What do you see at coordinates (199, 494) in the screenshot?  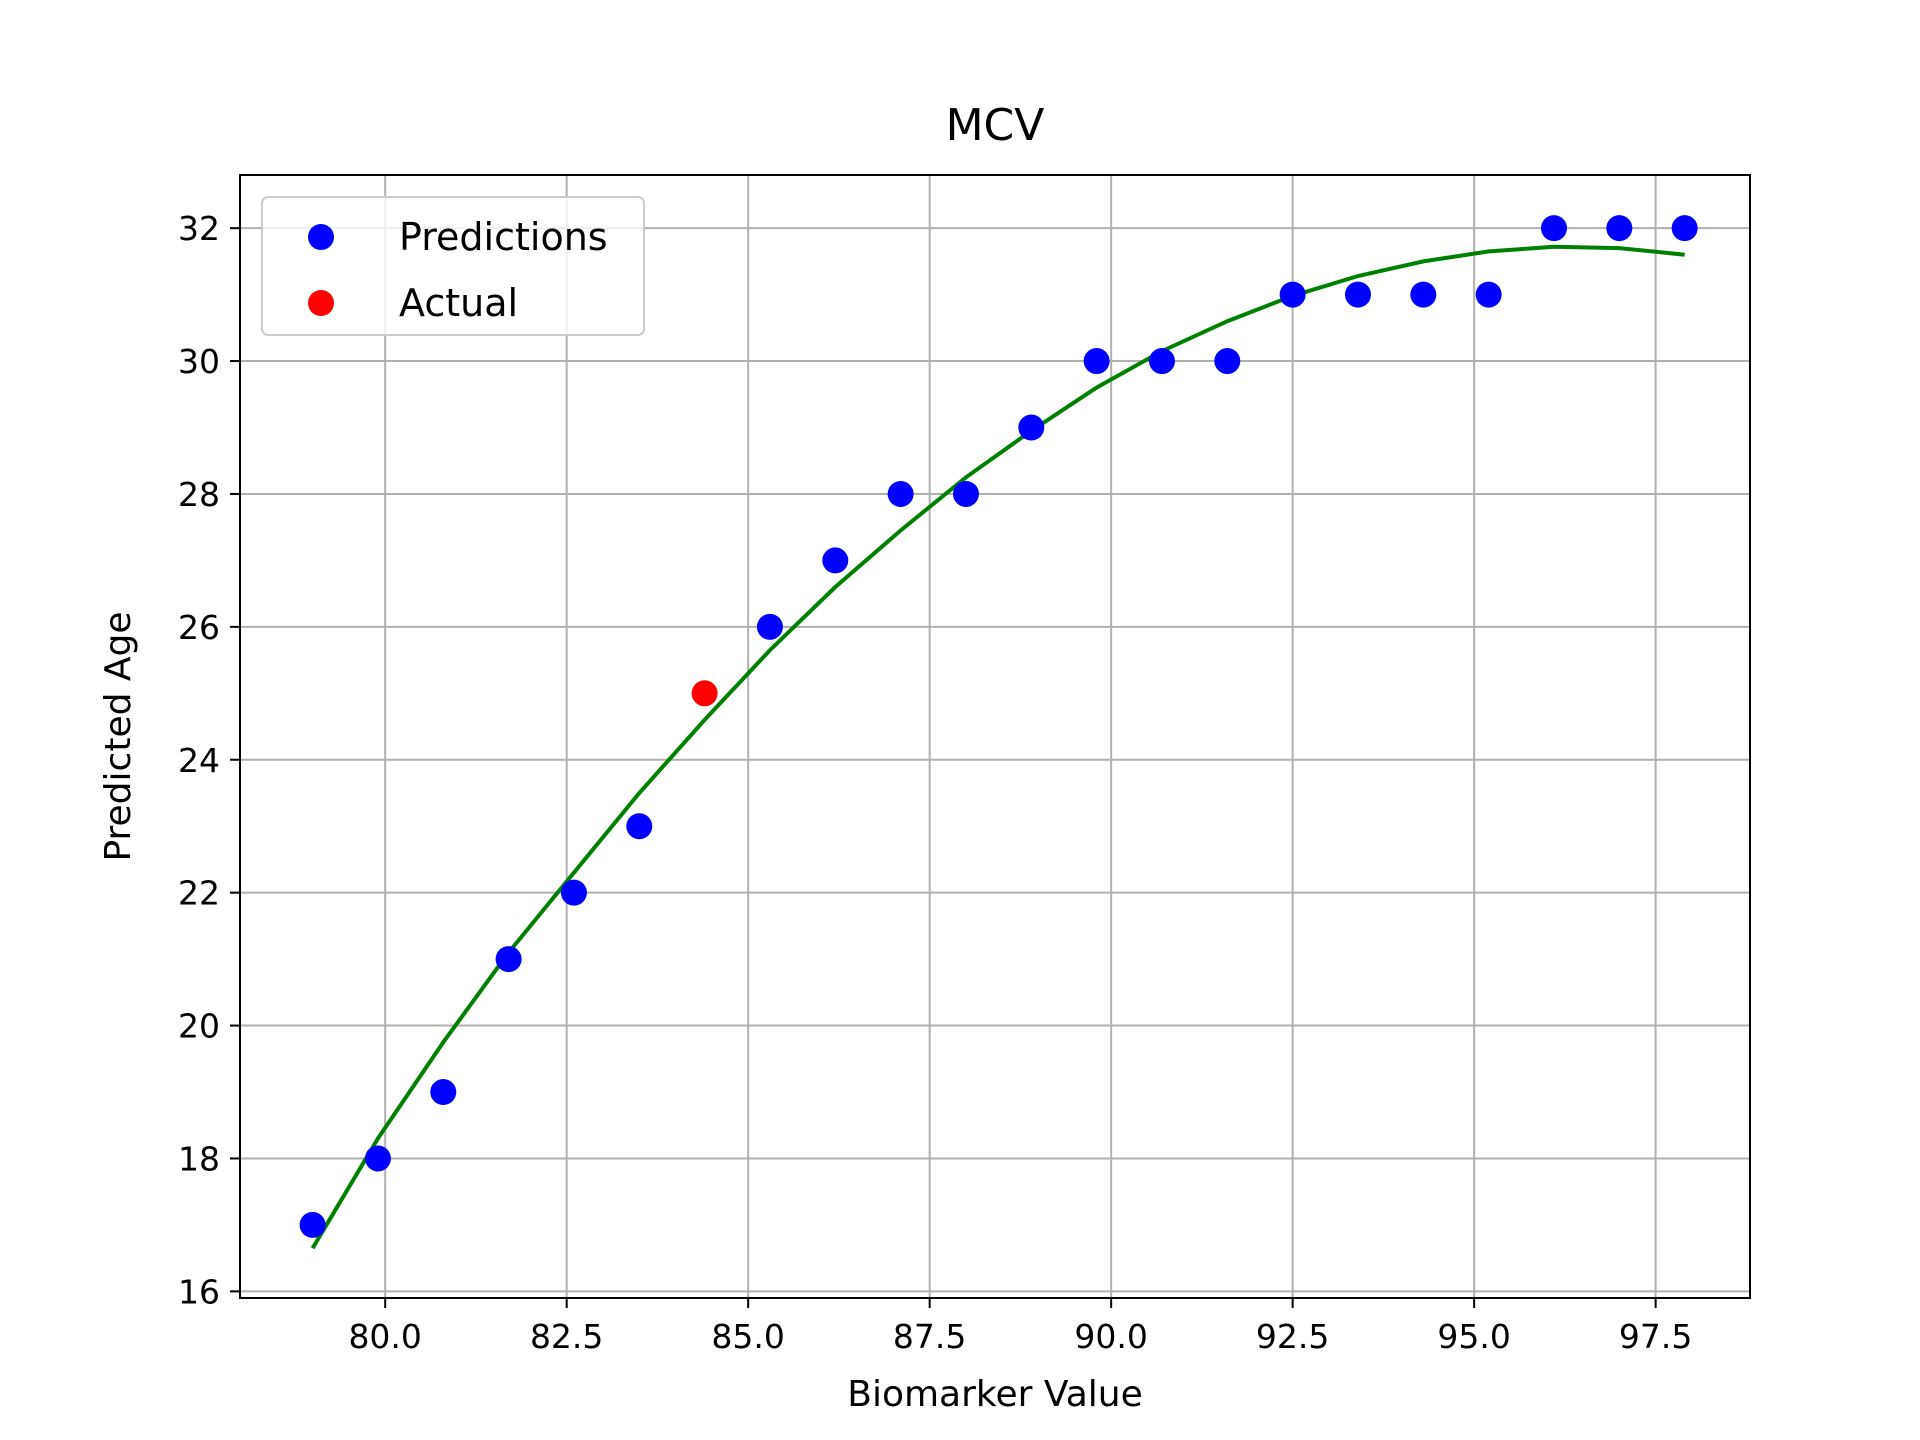 I see `y-tick-label: 28` at bounding box center [199, 494].